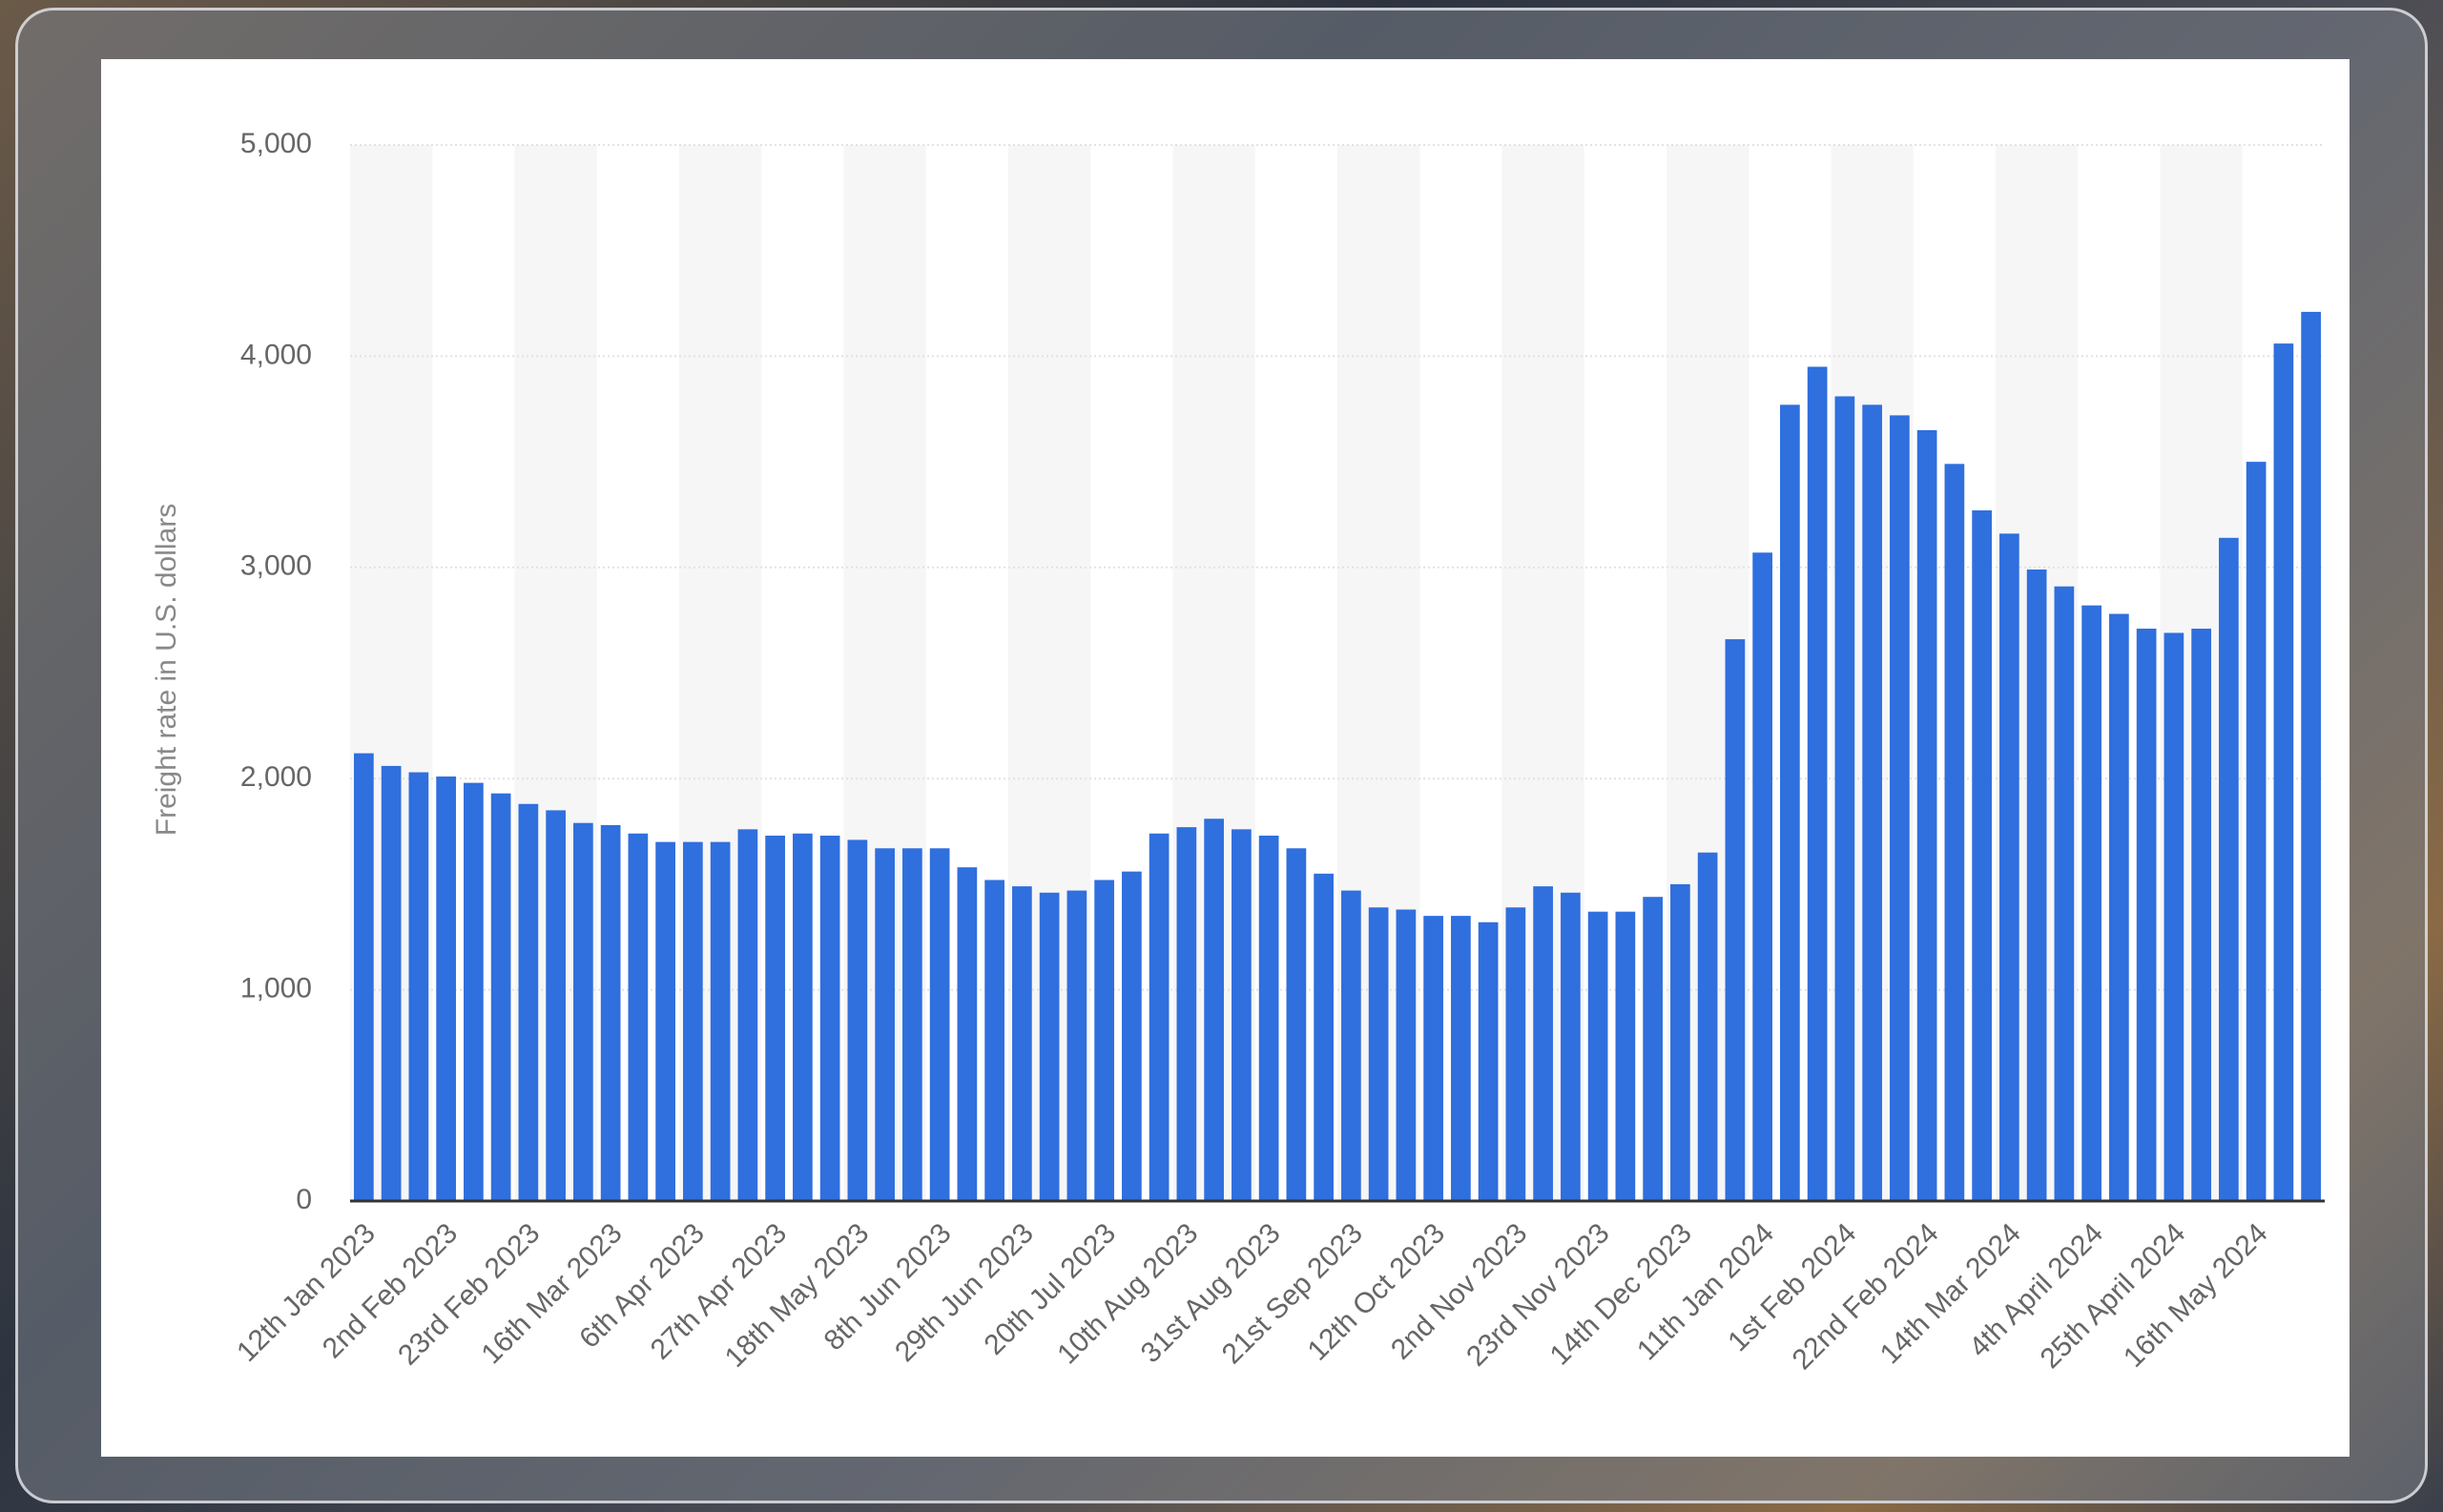 The image size is (2443, 1512). I want to click on x-tick-label: 18th May 2023, so click(797, 1295).